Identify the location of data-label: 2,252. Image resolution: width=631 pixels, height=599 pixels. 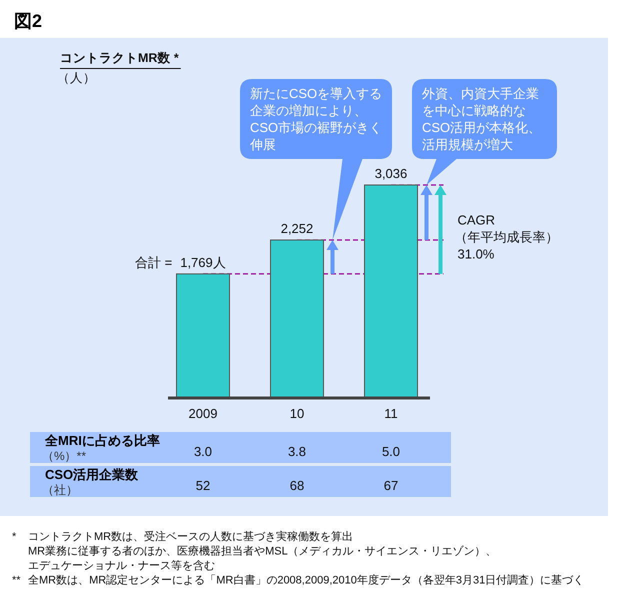
(297, 228).